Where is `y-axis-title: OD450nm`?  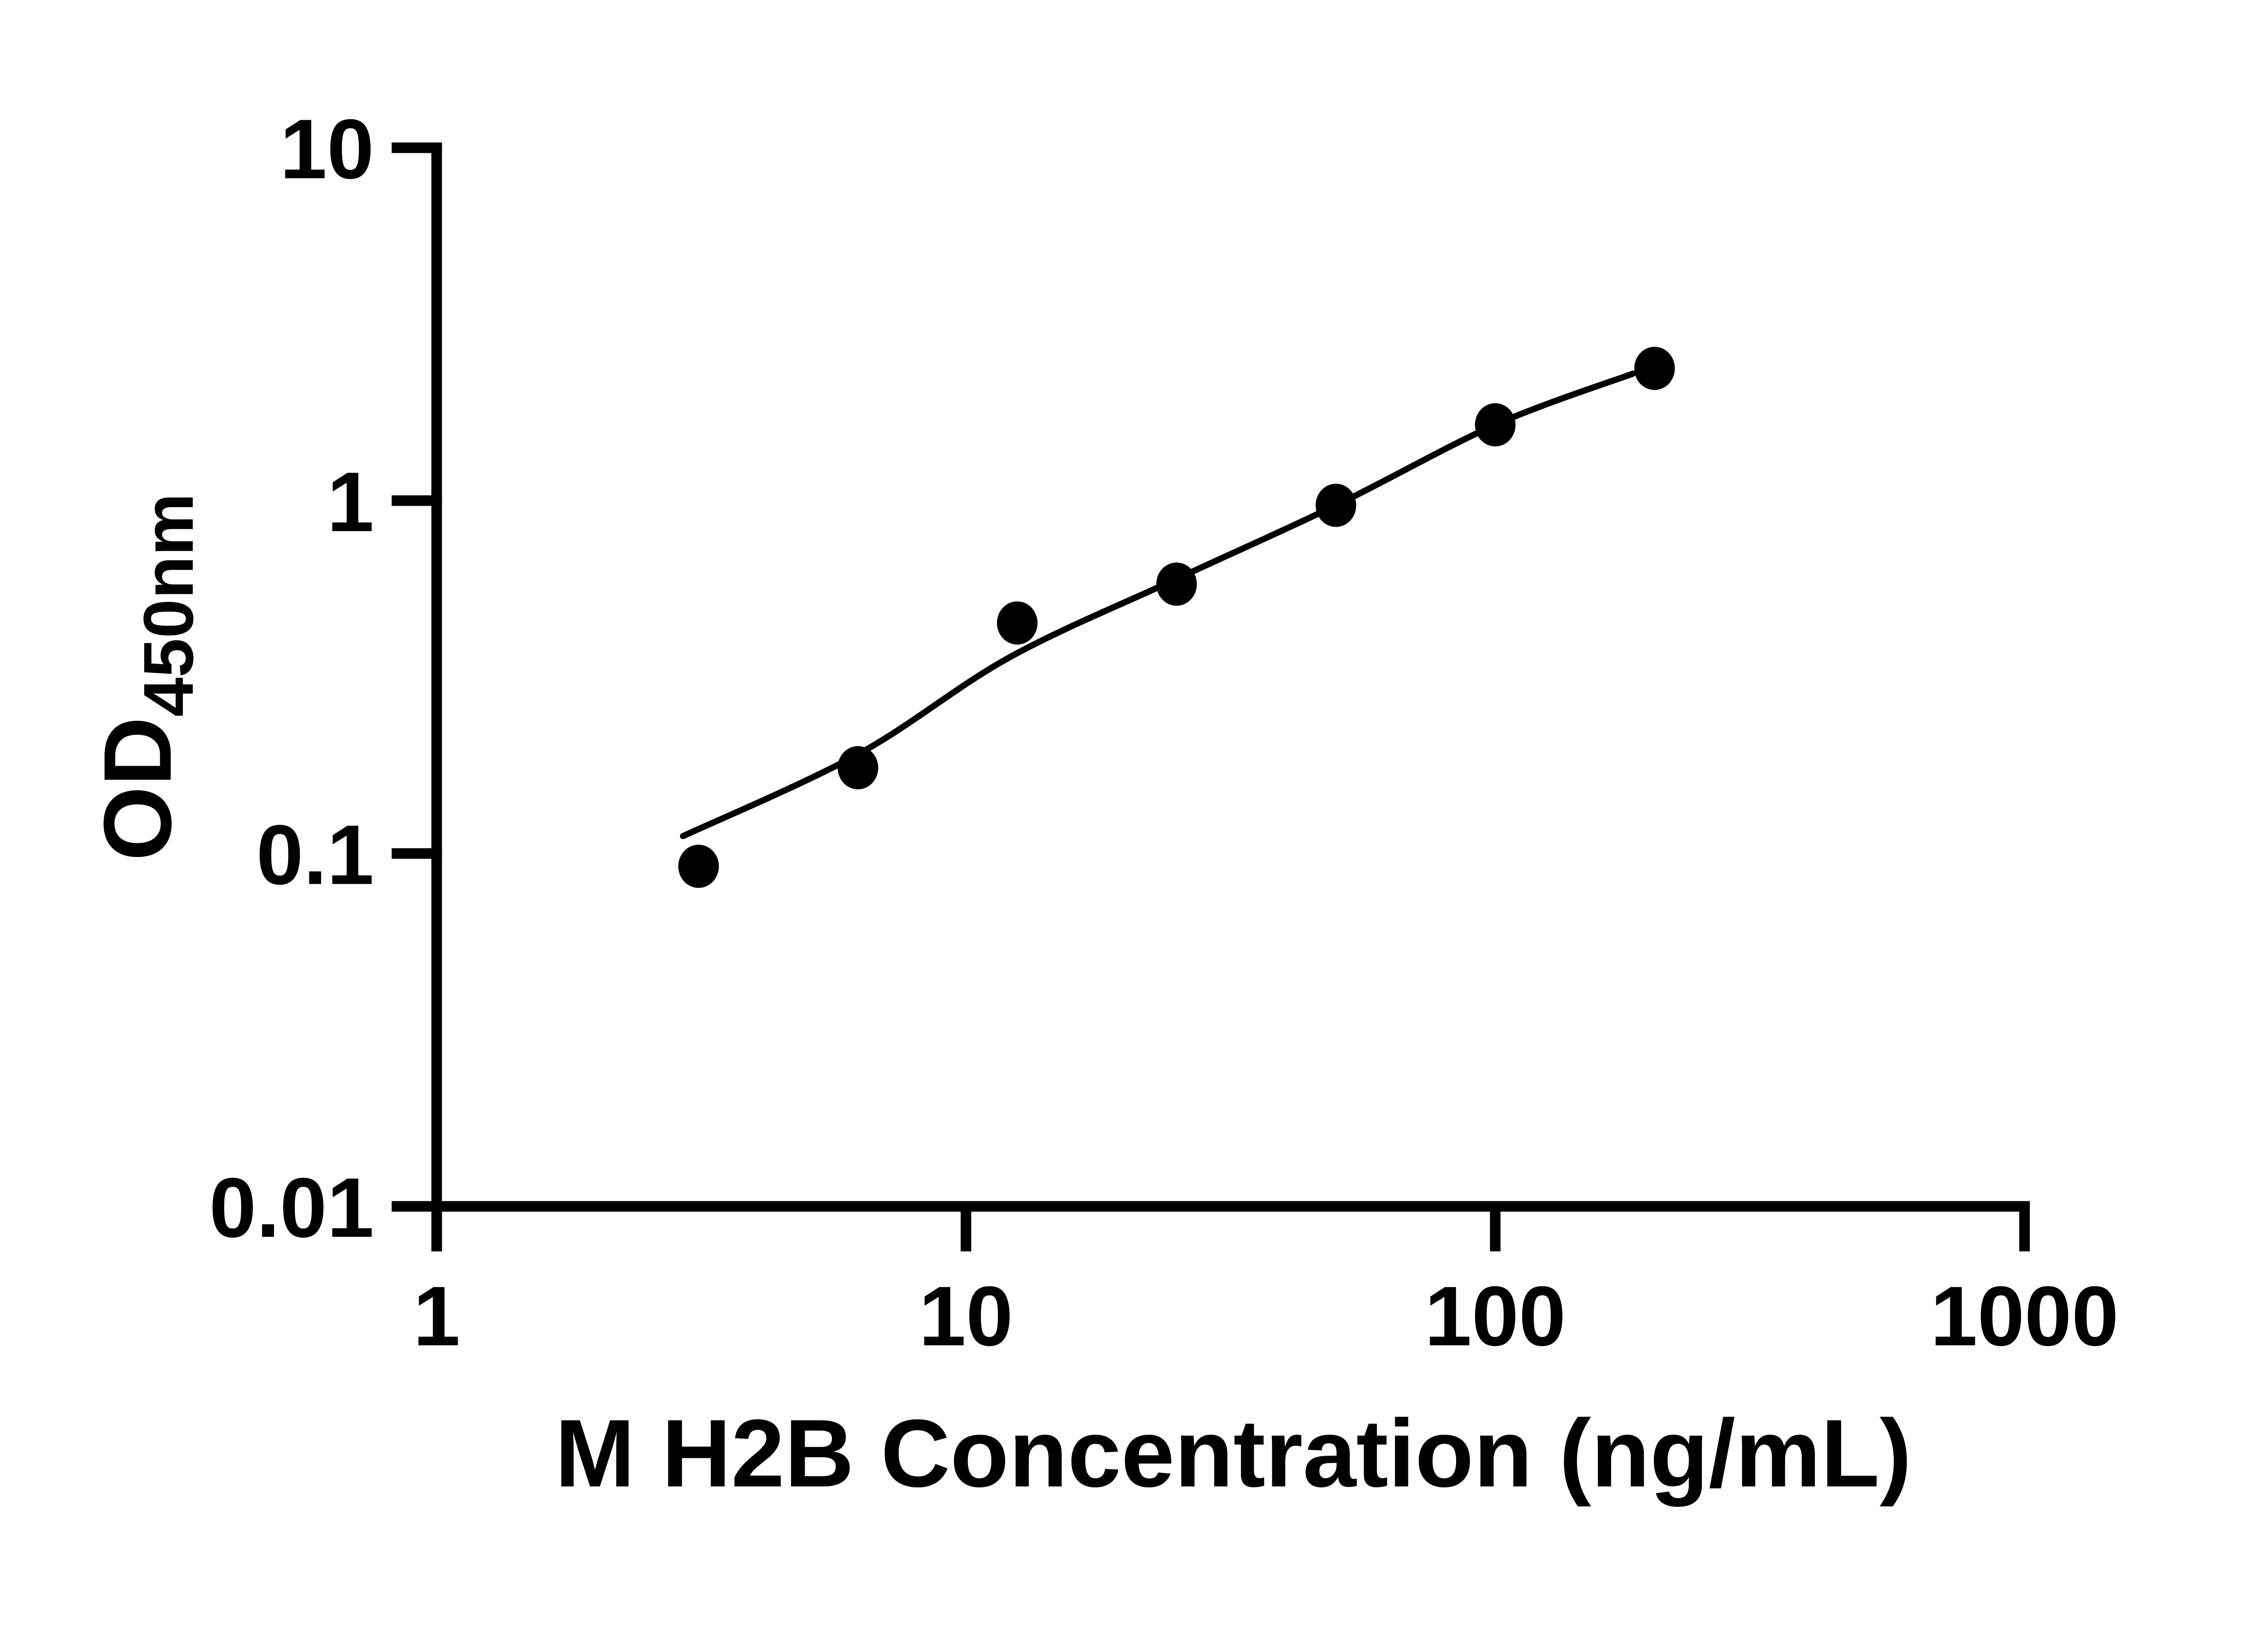 y-axis-title: OD450nm is located at coordinates (146, 677).